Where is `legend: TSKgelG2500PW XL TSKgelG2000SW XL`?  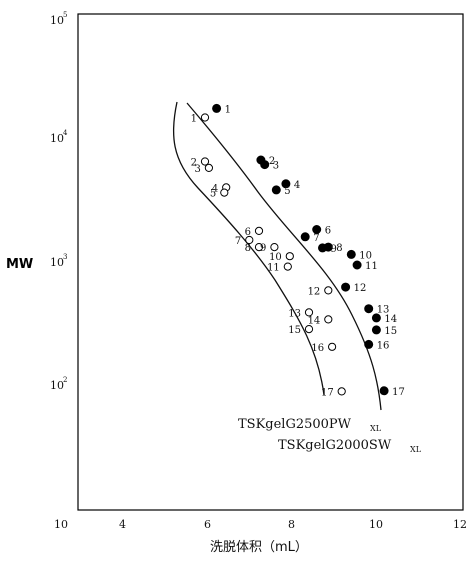 legend: TSKgelG2500PW XL TSKgelG2000SW XL is located at coordinates (330, 435).